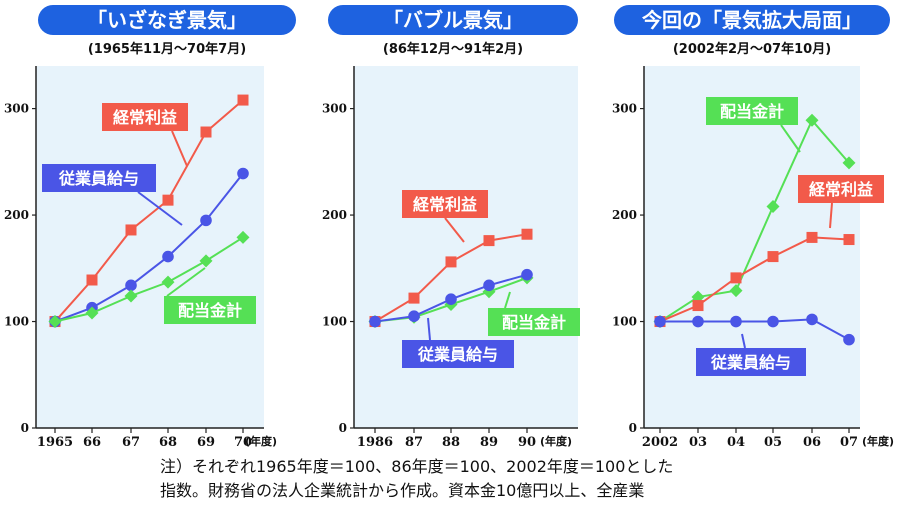 The image size is (907, 506). I want to click on chart-subtitle: (1965年11月～70年7月), so click(167, 49).